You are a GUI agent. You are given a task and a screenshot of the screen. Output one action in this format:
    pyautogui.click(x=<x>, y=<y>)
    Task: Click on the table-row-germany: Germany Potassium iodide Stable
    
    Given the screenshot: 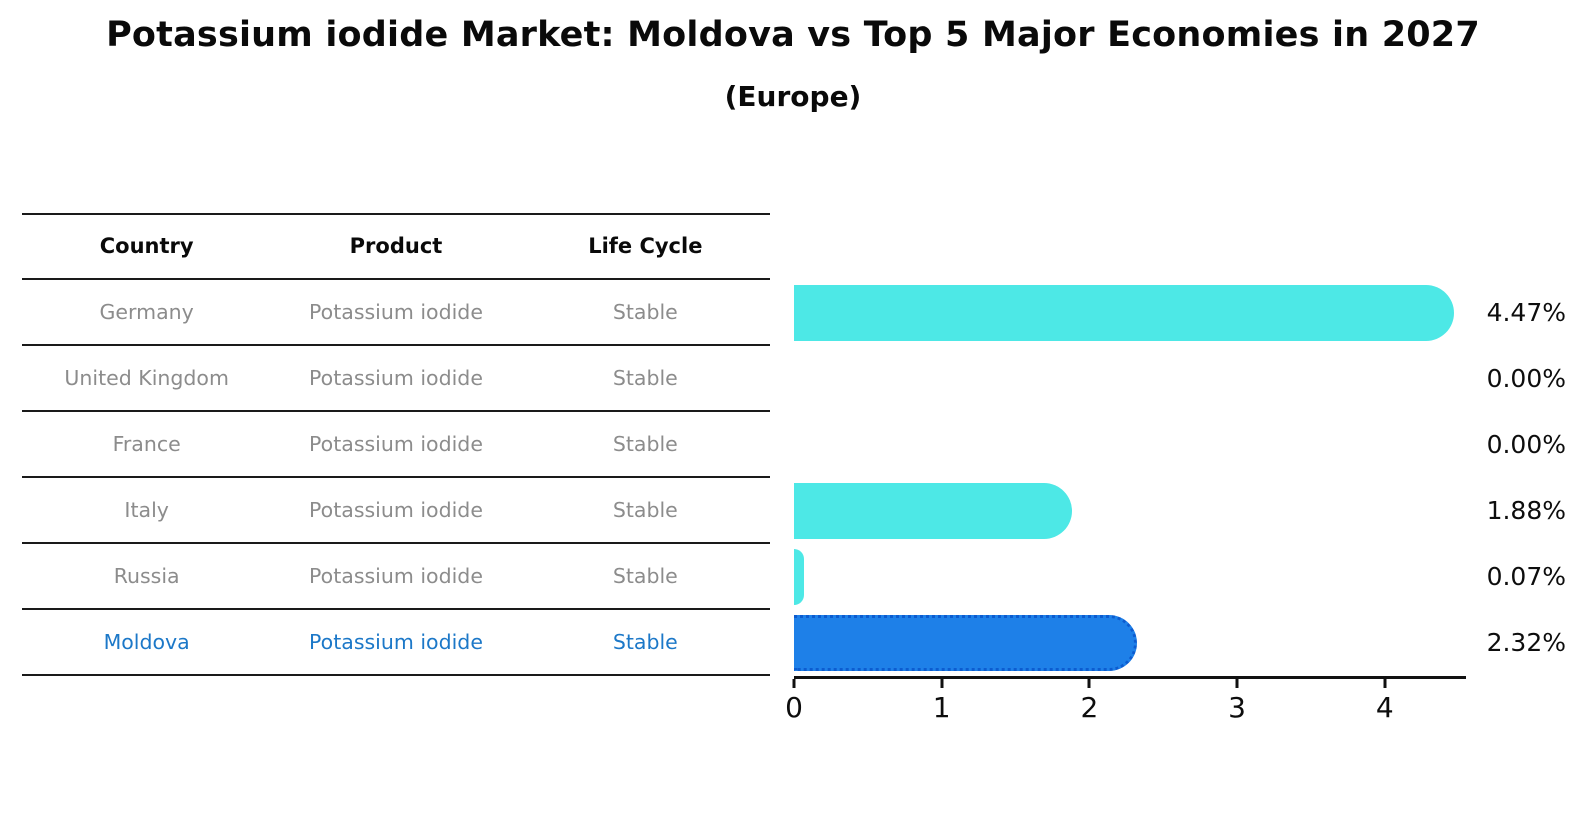 What is the action you would take?
    pyautogui.click(x=396, y=313)
    